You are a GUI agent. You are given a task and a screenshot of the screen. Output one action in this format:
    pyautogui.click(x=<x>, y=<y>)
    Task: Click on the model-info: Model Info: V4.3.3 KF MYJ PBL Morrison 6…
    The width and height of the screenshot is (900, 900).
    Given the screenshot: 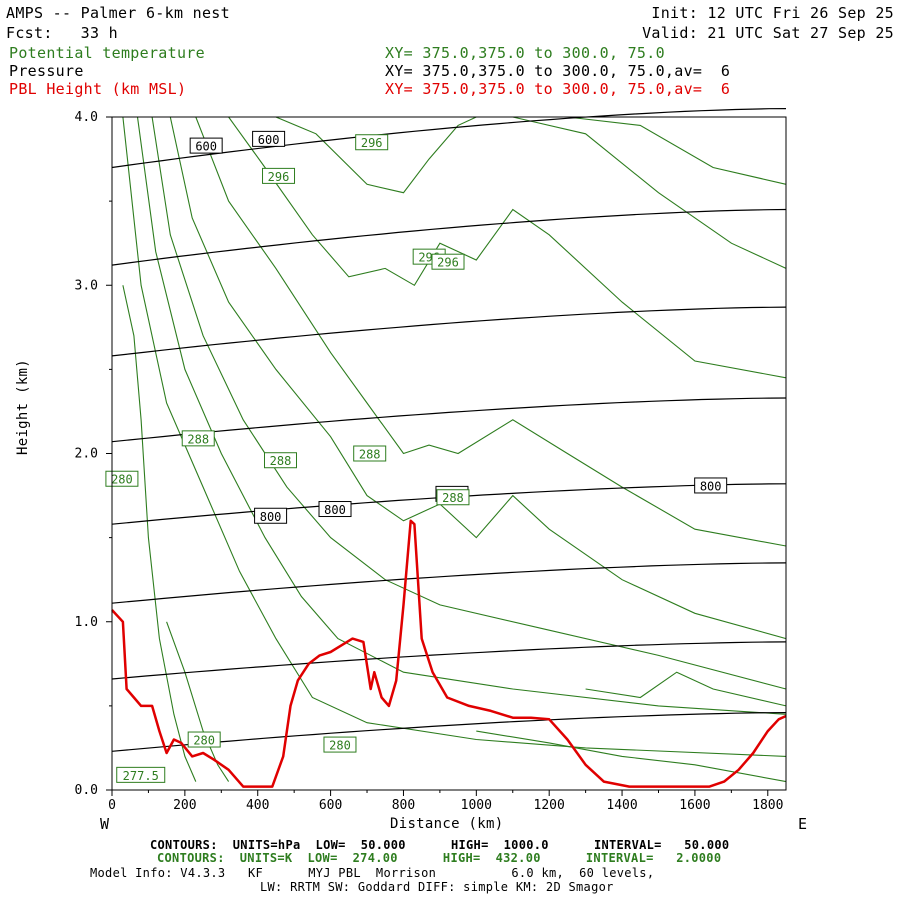 What is the action you would take?
    pyautogui.click(x=372, y=873)
    